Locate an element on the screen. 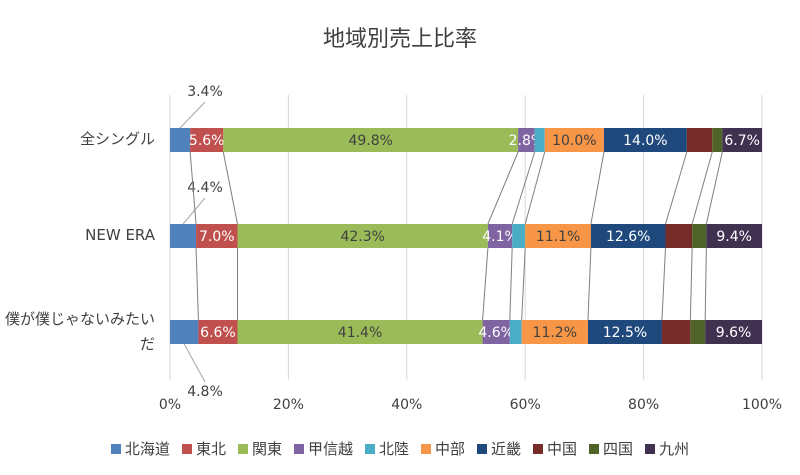 This screenshot has width=800, height=475. data-label: 4.1% is located at coordinates (500, 237).